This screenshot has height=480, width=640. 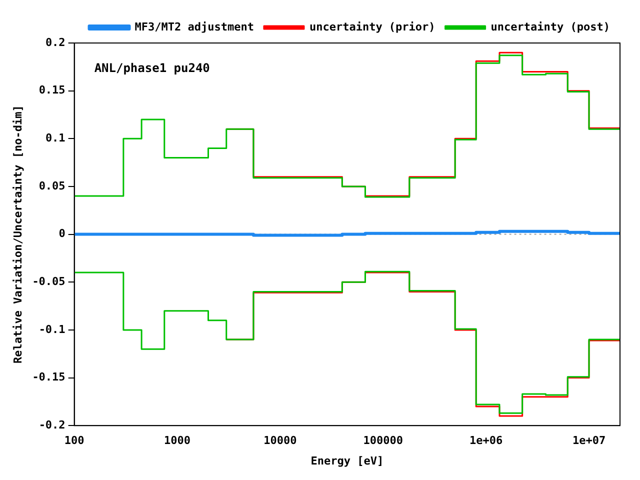 I want to click on y-tick-label: 0.1, so click(x=55, y=138).